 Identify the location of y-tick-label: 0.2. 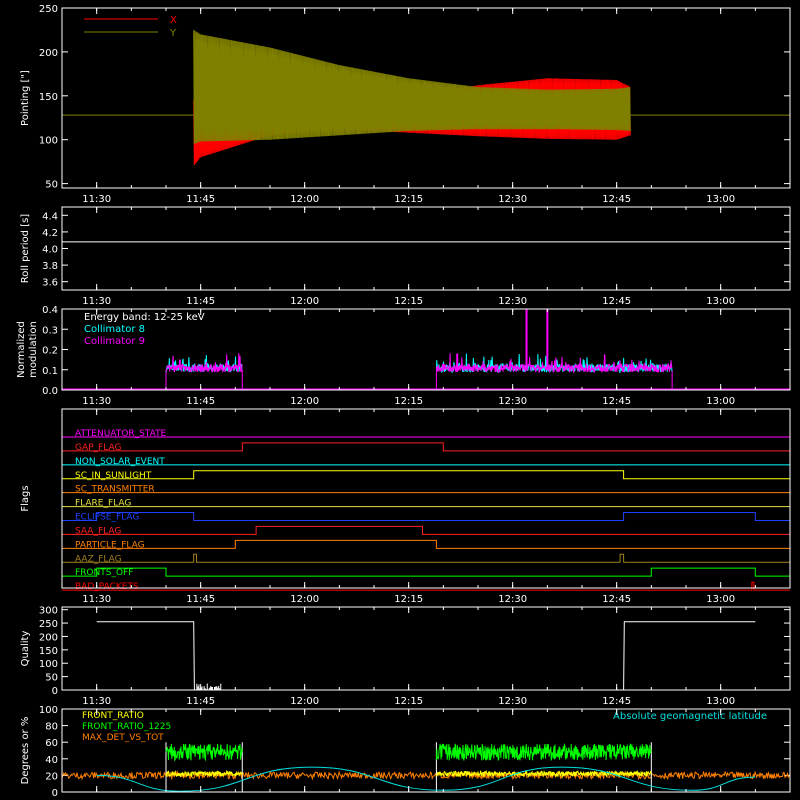
(50, 351).